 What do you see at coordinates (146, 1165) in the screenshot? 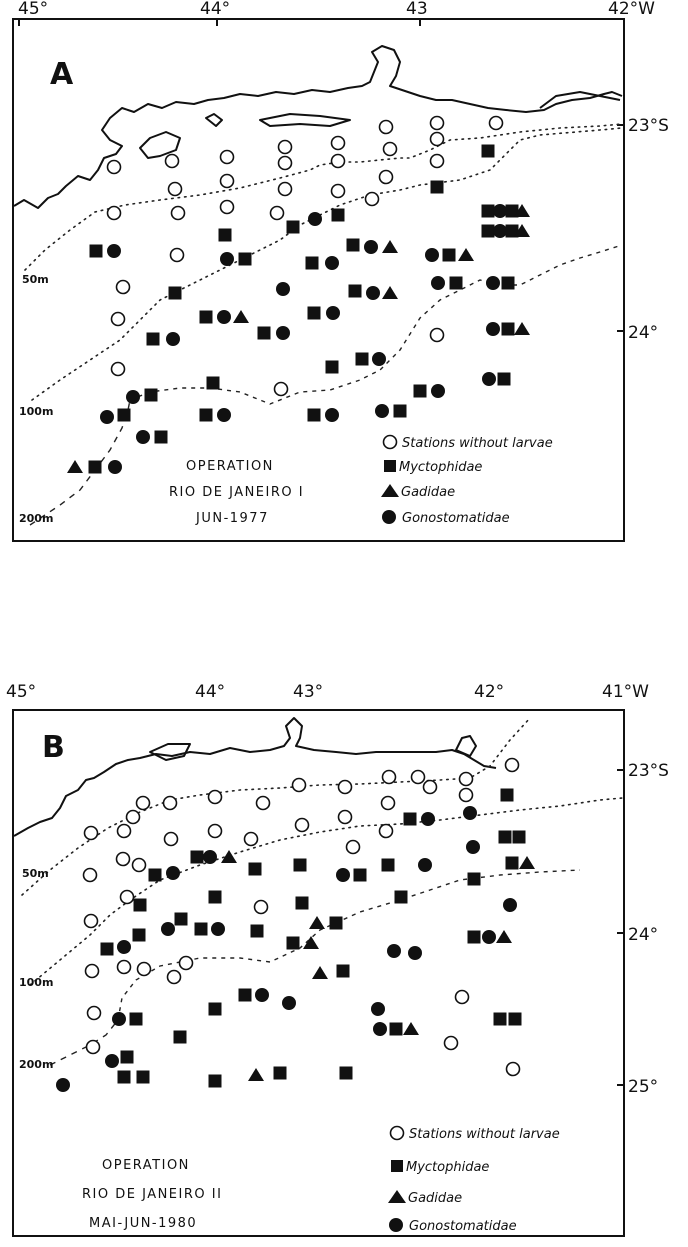
I see `map-b-operation-line: OPERATION` at bounding box center [146, 1165].